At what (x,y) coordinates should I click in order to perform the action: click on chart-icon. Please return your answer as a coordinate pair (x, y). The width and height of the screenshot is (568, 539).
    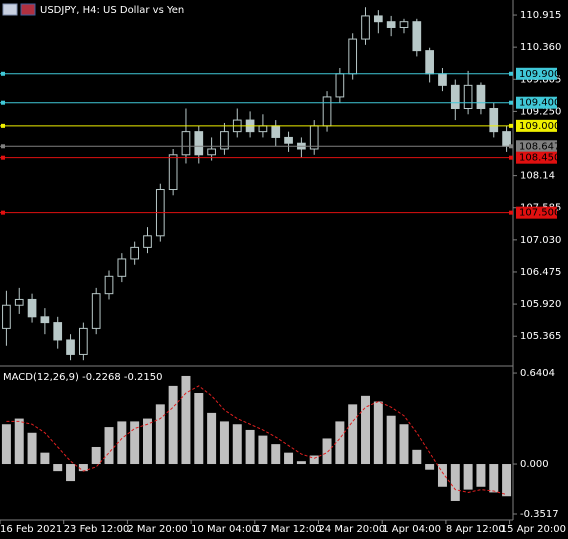
    Looking at the image, I should click on (10, 9).